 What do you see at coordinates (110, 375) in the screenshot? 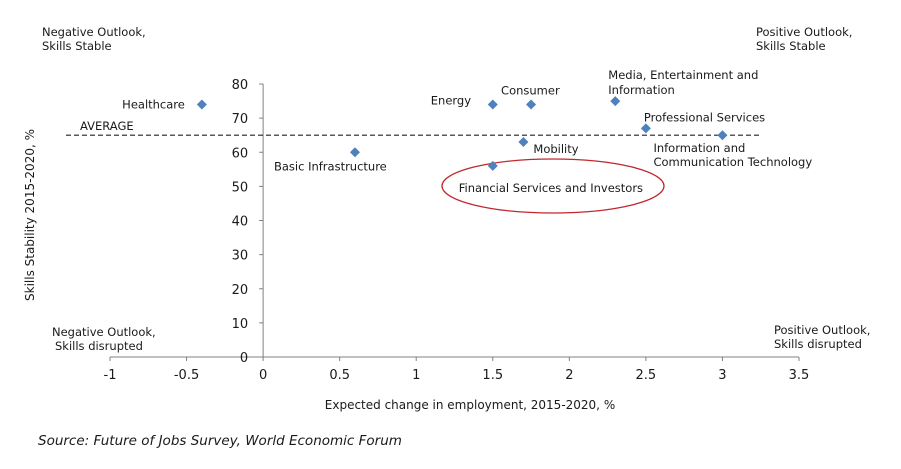
I see `x-tick-label: -1` at bounding box center [110, 375].